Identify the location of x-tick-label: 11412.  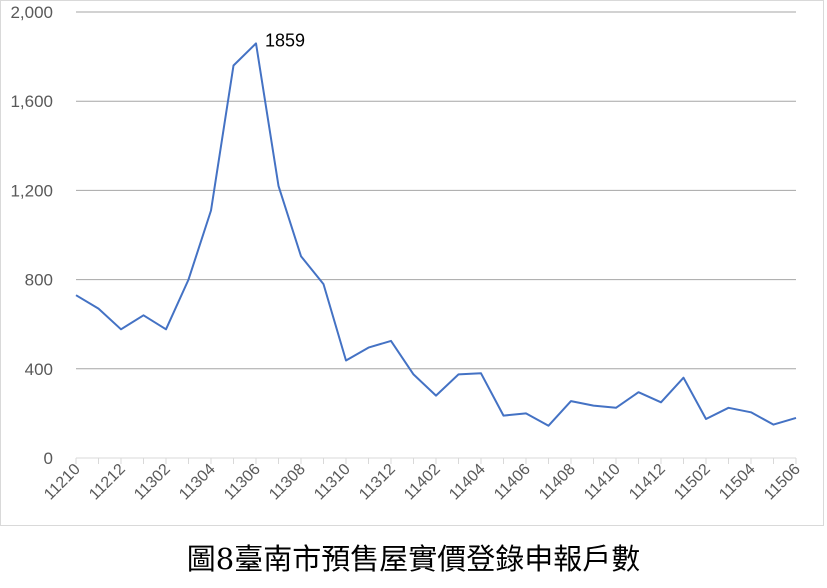
(647, 482).